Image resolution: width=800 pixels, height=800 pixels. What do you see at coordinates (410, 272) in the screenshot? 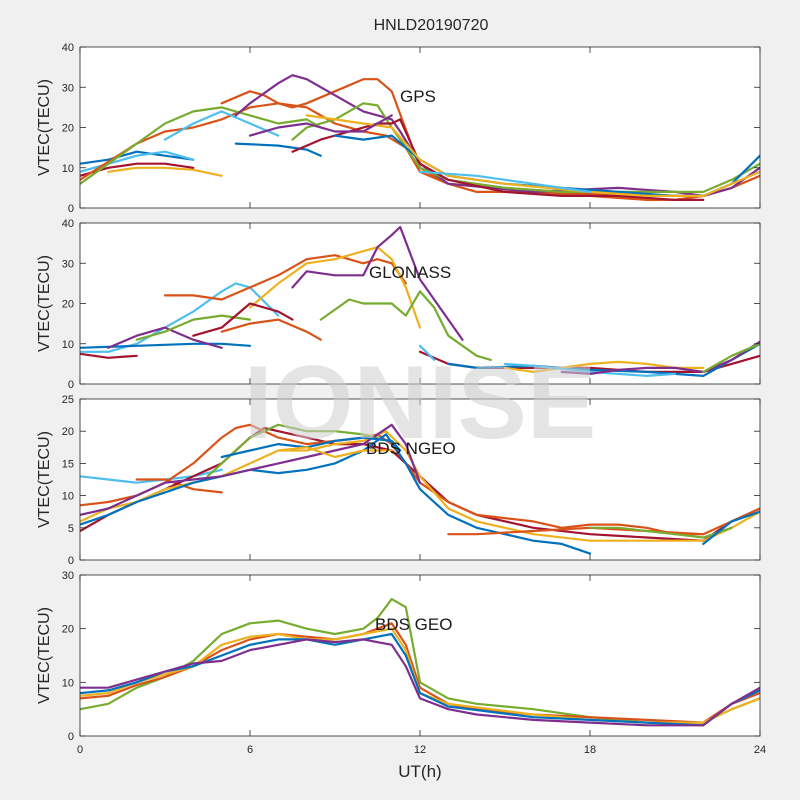
I see `panel-annotation: GLONASS` at bounding box center [410, 272].